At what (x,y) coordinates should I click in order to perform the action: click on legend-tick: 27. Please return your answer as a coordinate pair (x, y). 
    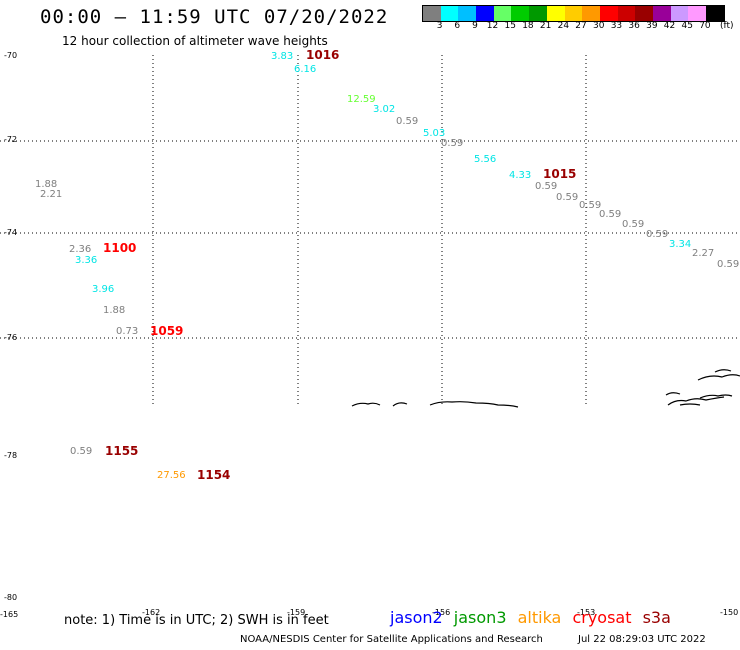
    Looking at the image, I should click on (581, 26).